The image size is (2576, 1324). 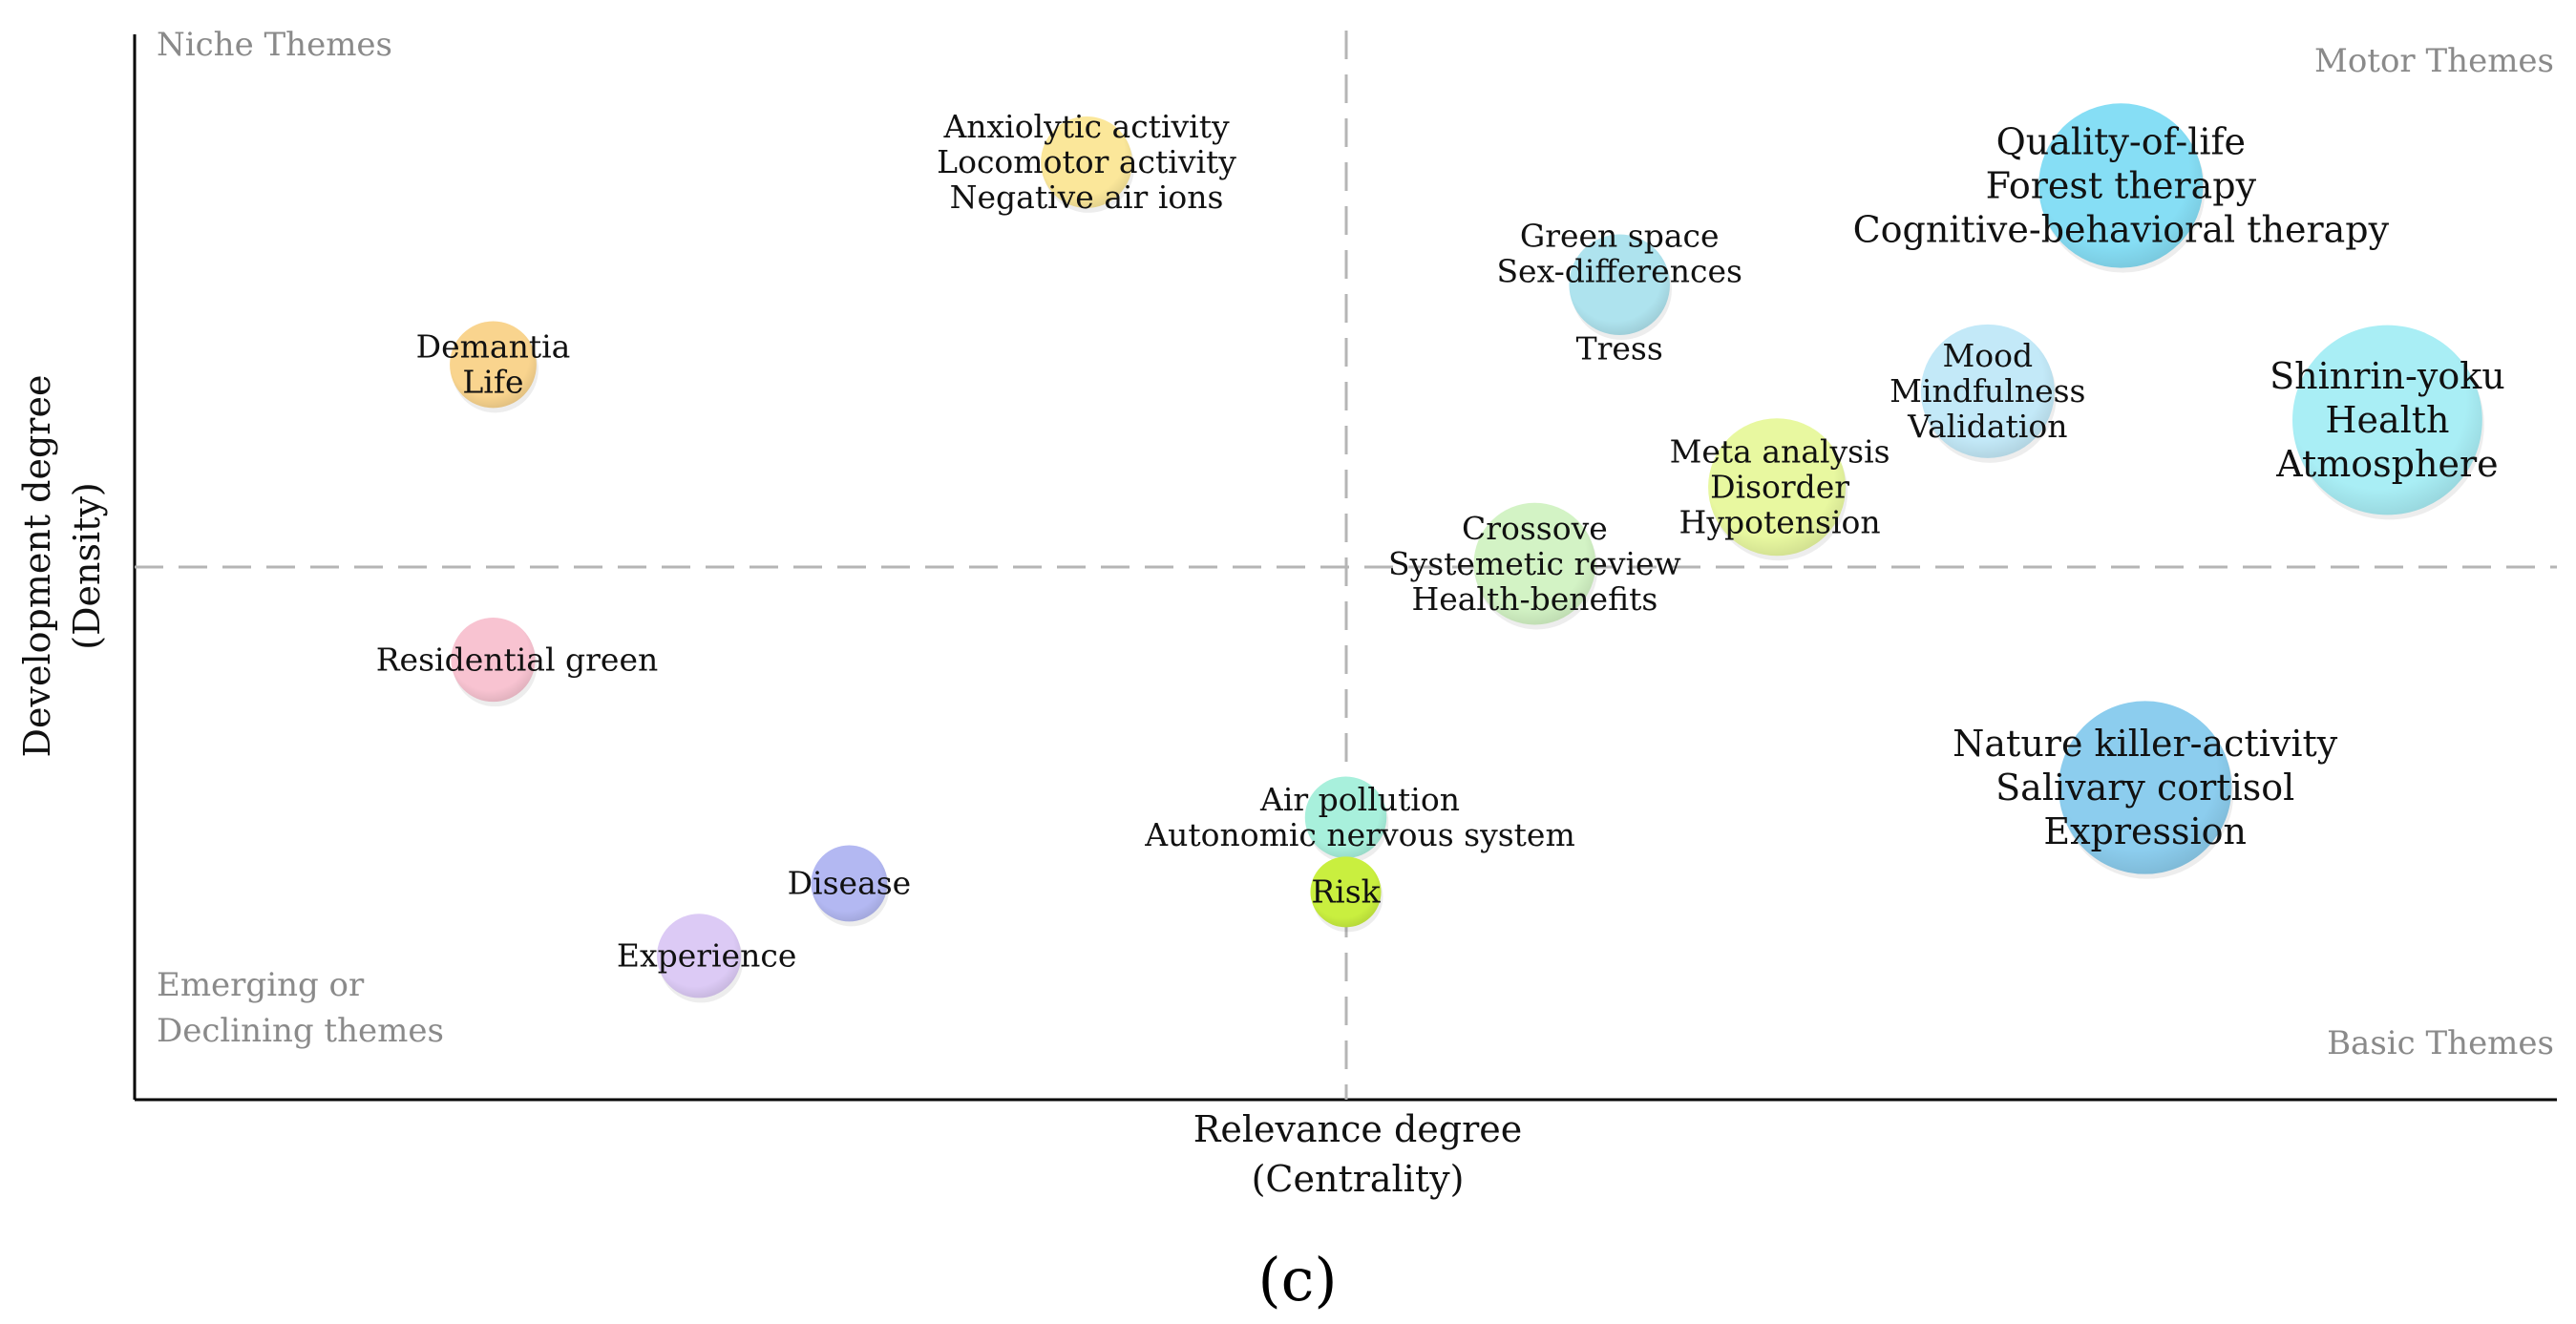 I want to click on quadrant-top-left-label: Niche Themes, so click(x=274, y=45).